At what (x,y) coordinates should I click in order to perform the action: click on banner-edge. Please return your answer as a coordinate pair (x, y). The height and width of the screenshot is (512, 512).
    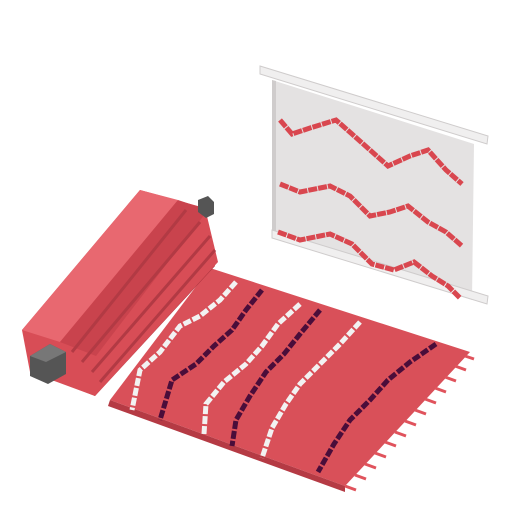
    Looking at the image, I should click on (274, 158).